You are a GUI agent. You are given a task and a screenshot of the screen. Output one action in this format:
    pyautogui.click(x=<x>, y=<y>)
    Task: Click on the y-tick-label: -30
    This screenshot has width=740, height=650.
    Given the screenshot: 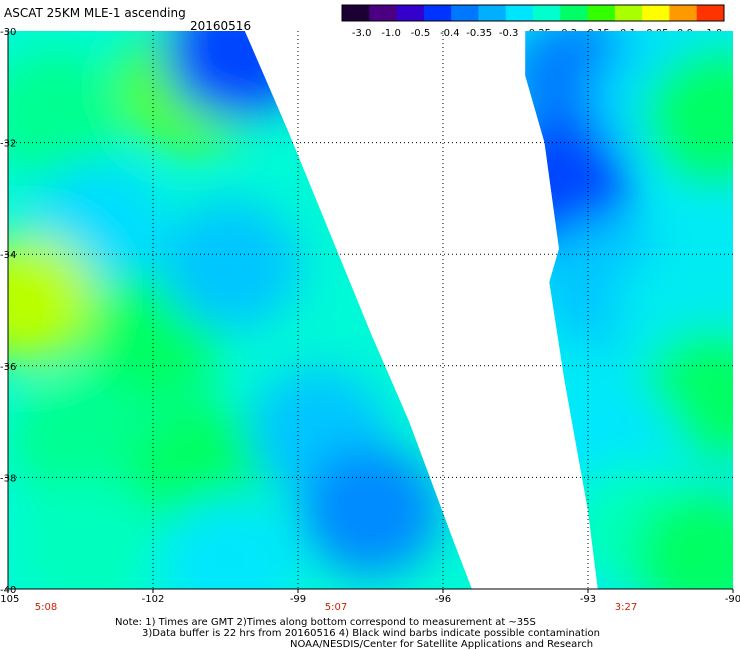 What is the action you would take?
    pyautogui.click(x=8, y=32)
    